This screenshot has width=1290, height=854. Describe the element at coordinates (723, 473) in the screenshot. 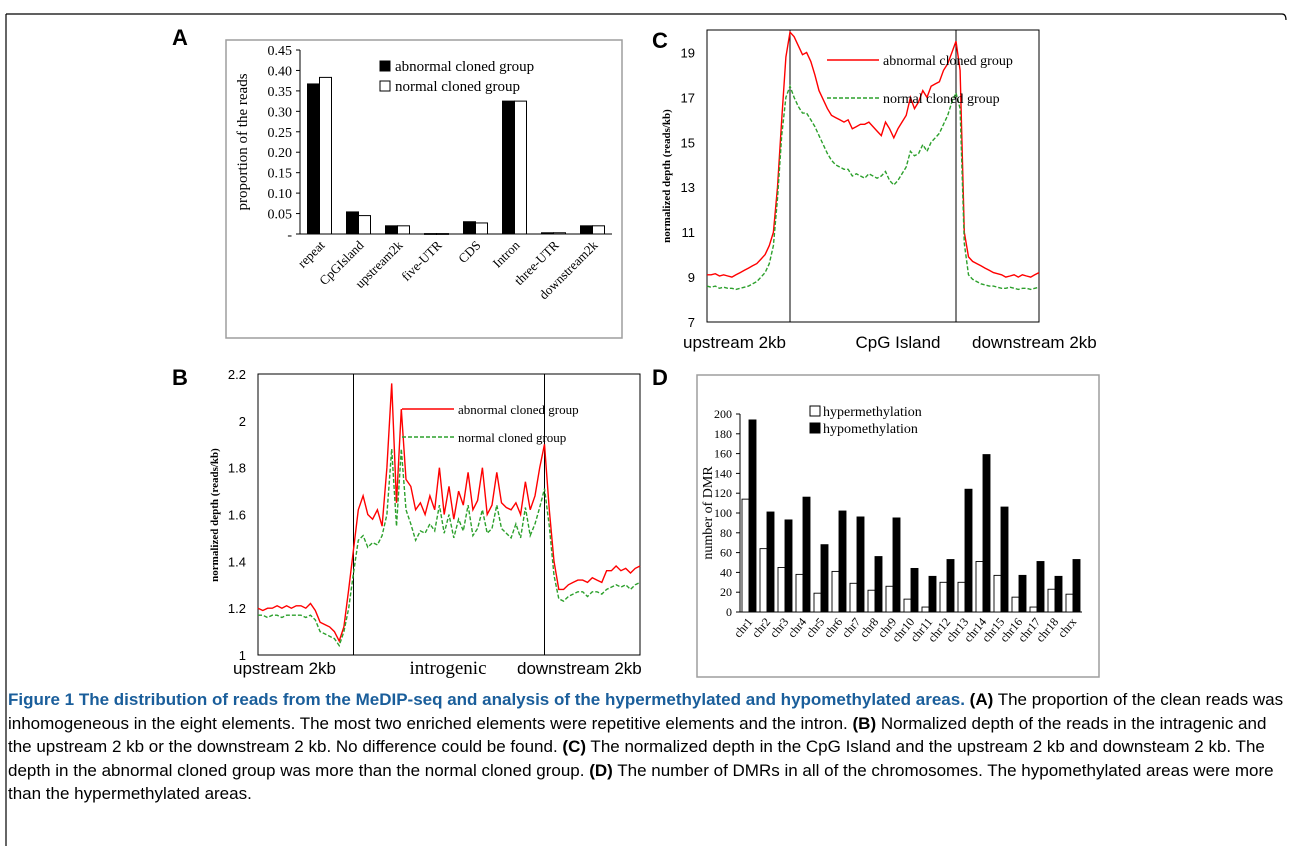

I see `panel-d-y-tick-label: 140` at that location.